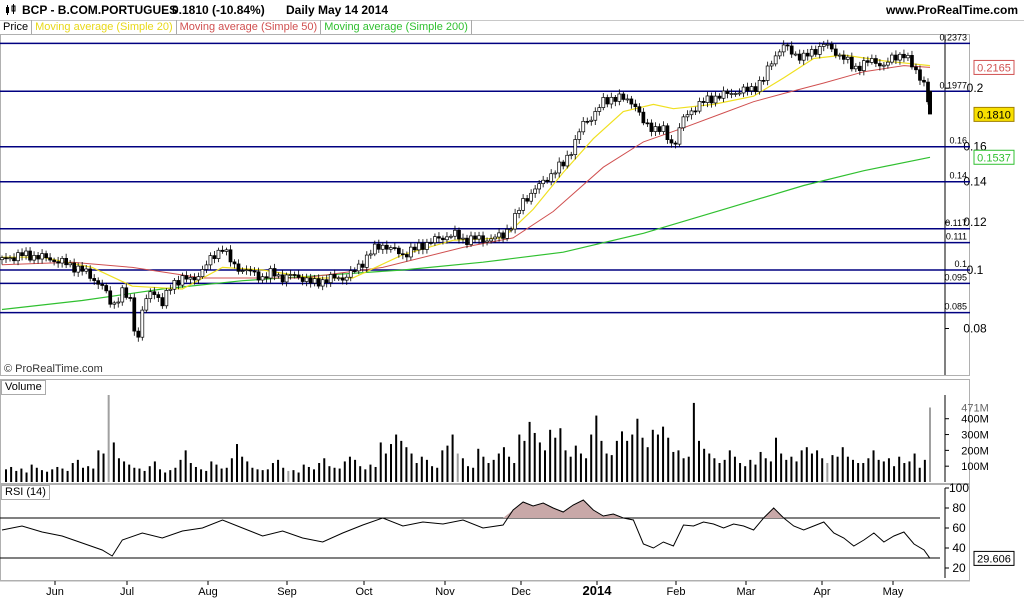  Describe the element at coordinates (23, 387) in the screenshot. I see `volume-panel-label: Volume` at that location.